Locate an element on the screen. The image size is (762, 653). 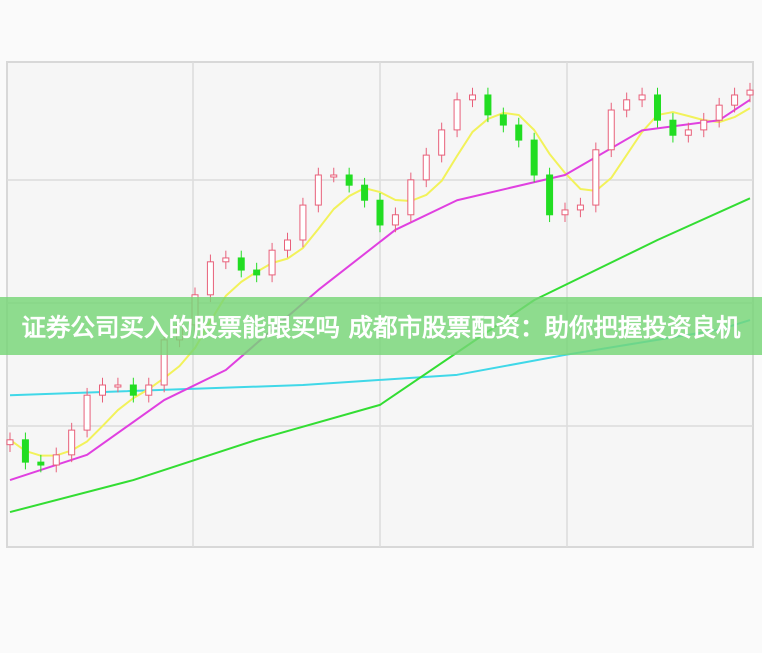
banner-title: 证券公司买入的股票能跟买吗 成都市股票配资：助你把握投资良机 is located at coordinates (381, 327).